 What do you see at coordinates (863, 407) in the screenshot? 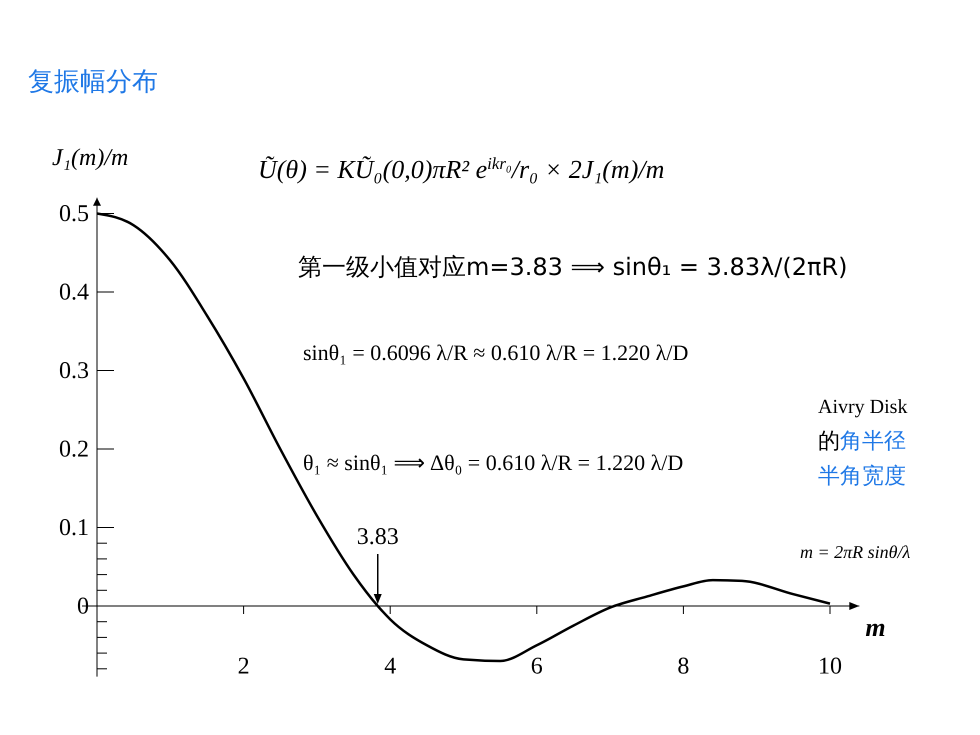
I see `annotation: Aivry Disk` at bounding box center [863, 407].